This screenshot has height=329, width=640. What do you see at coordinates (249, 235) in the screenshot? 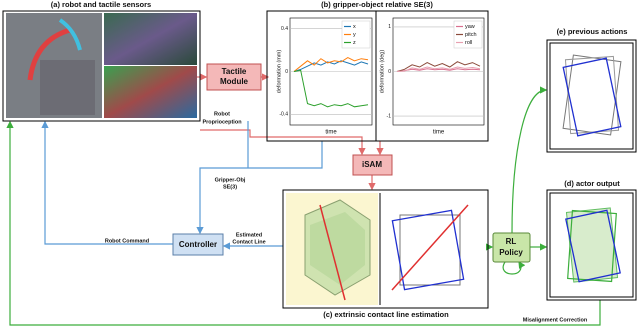
I see `edge-label: Estimated` at bounding box center [249, 235].